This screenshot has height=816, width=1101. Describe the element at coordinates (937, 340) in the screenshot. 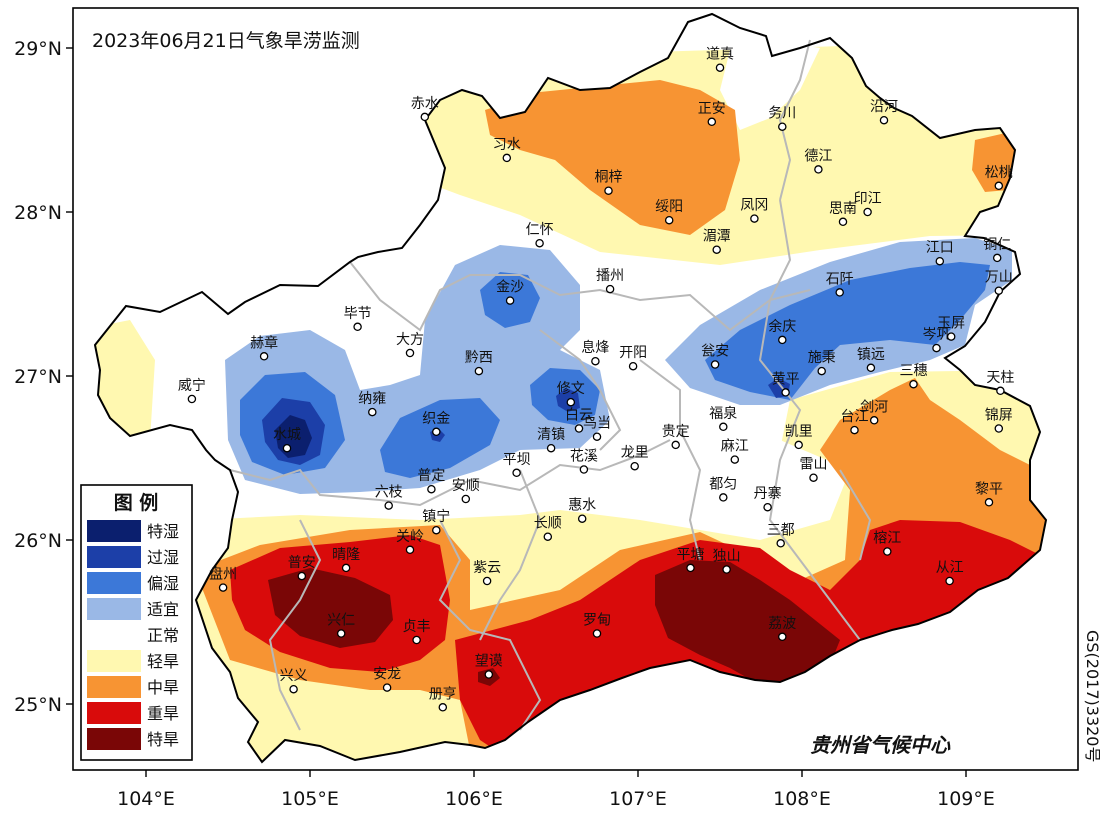

I see `station: 岑巩` at that location.